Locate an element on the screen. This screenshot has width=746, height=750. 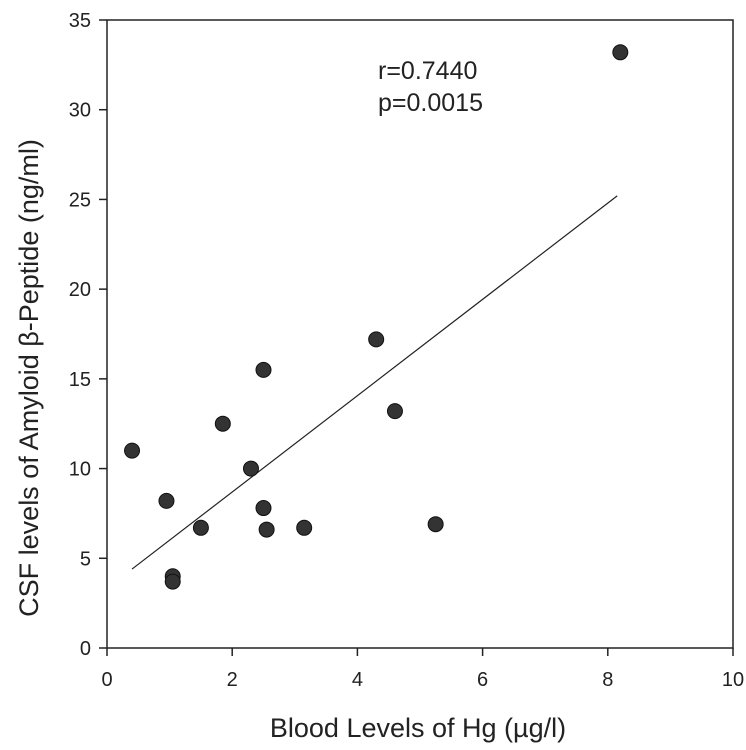
y-tick-label-5: 25 is located at coordinates (80, 200).